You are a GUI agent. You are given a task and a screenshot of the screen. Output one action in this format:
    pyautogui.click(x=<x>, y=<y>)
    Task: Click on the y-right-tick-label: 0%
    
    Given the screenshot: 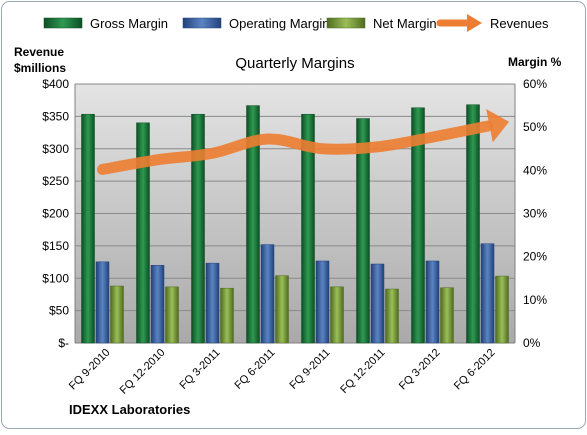 What is the action you would take?
    pyautogui.click(x=532, y=343)
    